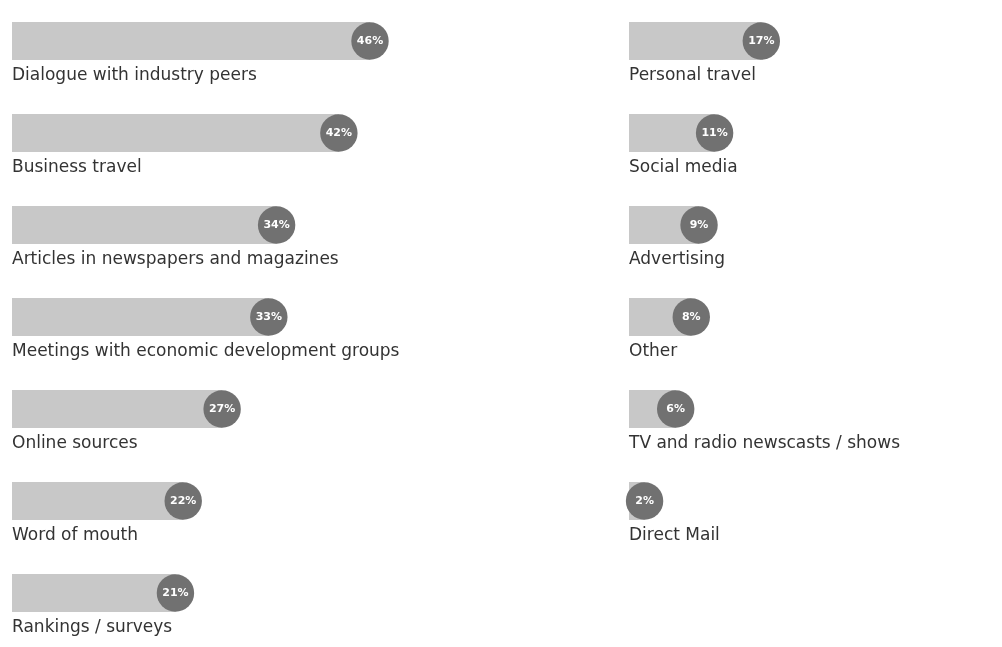 This screenshot has width=1002, height=647. What do you see at coordinates (676, 408) in the screenshot?
I see `data-label: 6%` at bounding box center [676, 408].